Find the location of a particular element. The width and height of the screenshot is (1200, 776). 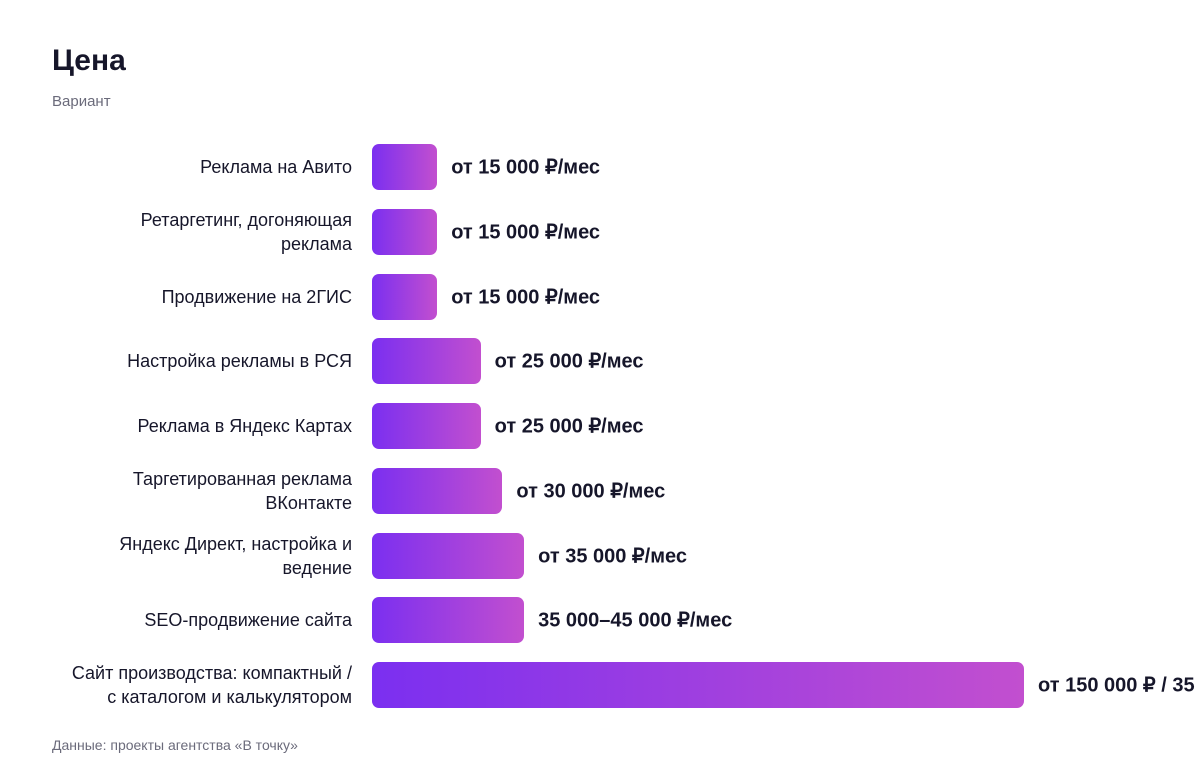

category-label: Реклама на Авито is located at coordinates (276, 167).